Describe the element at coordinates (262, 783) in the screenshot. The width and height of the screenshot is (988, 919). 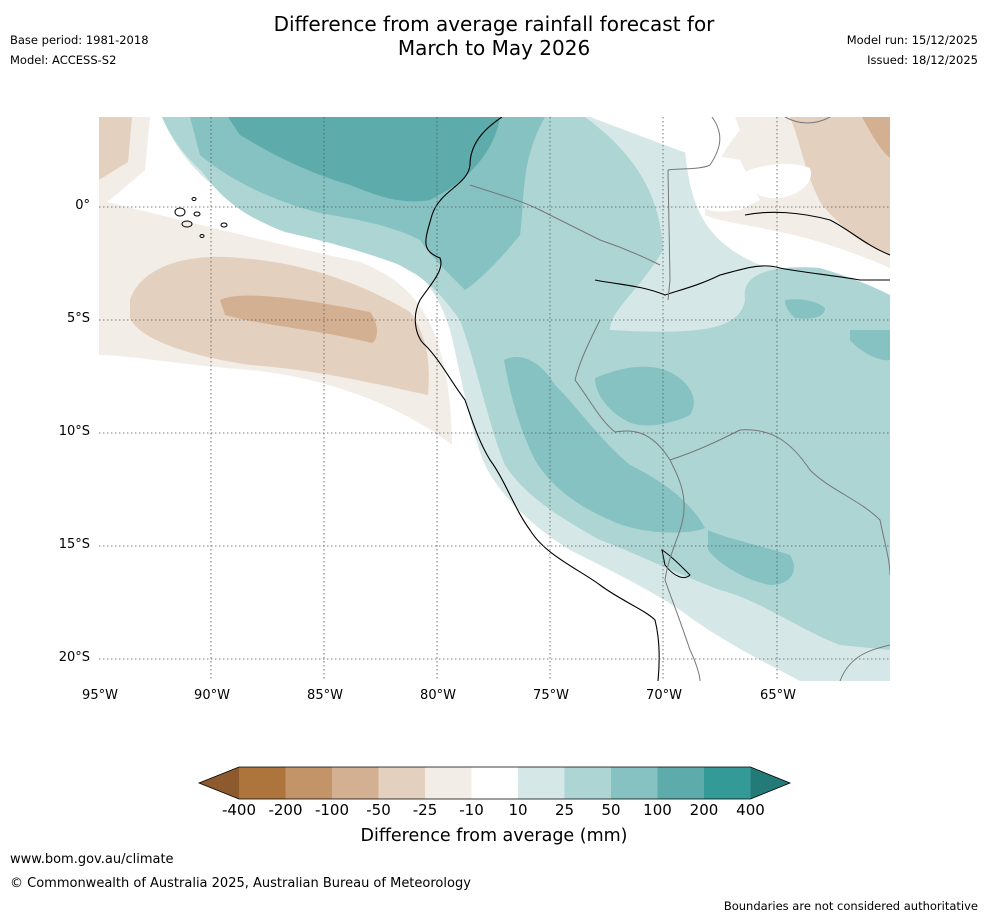
I see `colorbar-swatch-n400` at that location.